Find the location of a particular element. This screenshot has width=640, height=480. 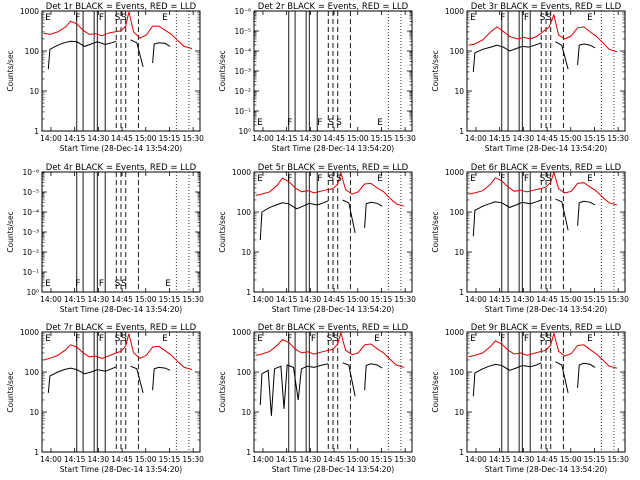

chart-title: Det 4r BLACK = Events, RED = LLD is located at coordinates (121, 168).